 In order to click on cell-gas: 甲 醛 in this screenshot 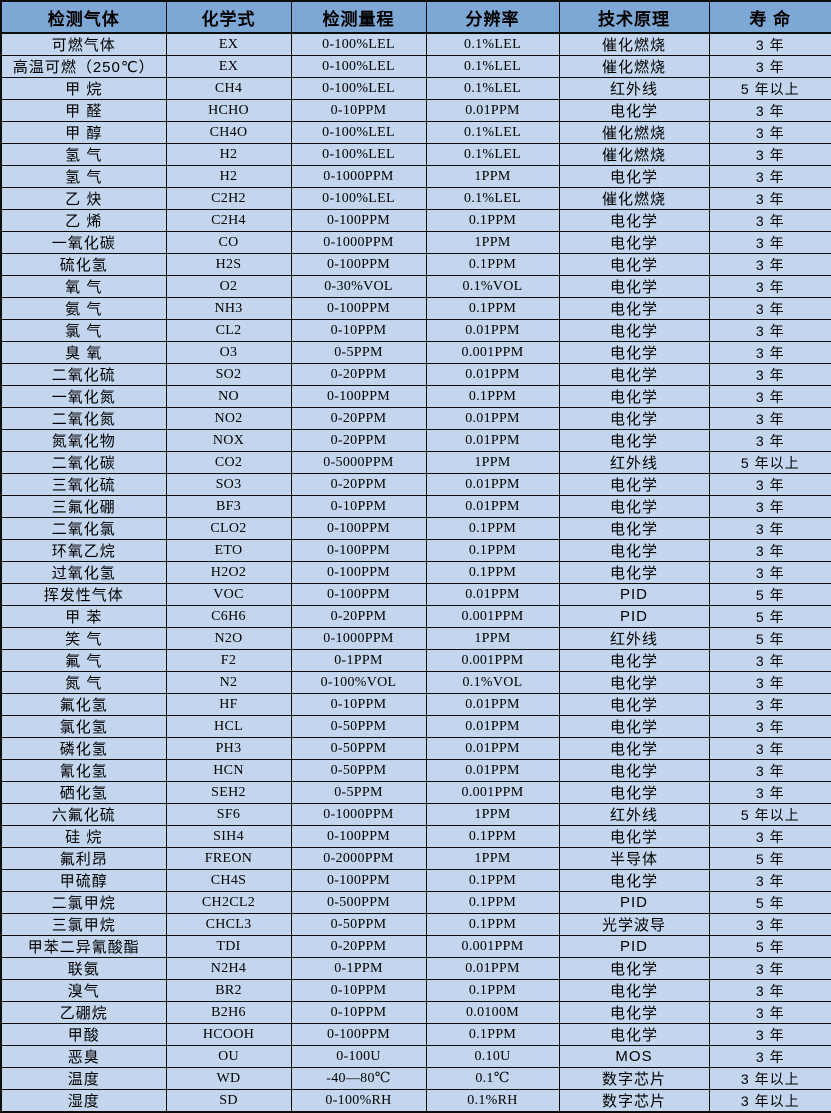, I will do `click(83, 110)`.